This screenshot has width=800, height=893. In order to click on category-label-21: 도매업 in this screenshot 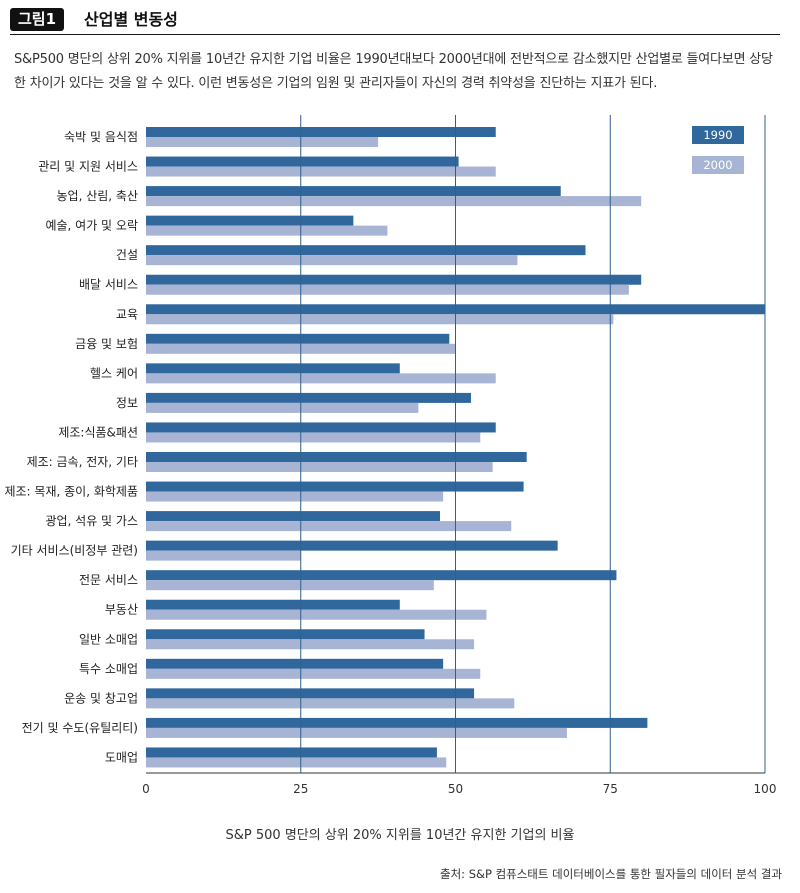, I will do `click(121, 757)`.